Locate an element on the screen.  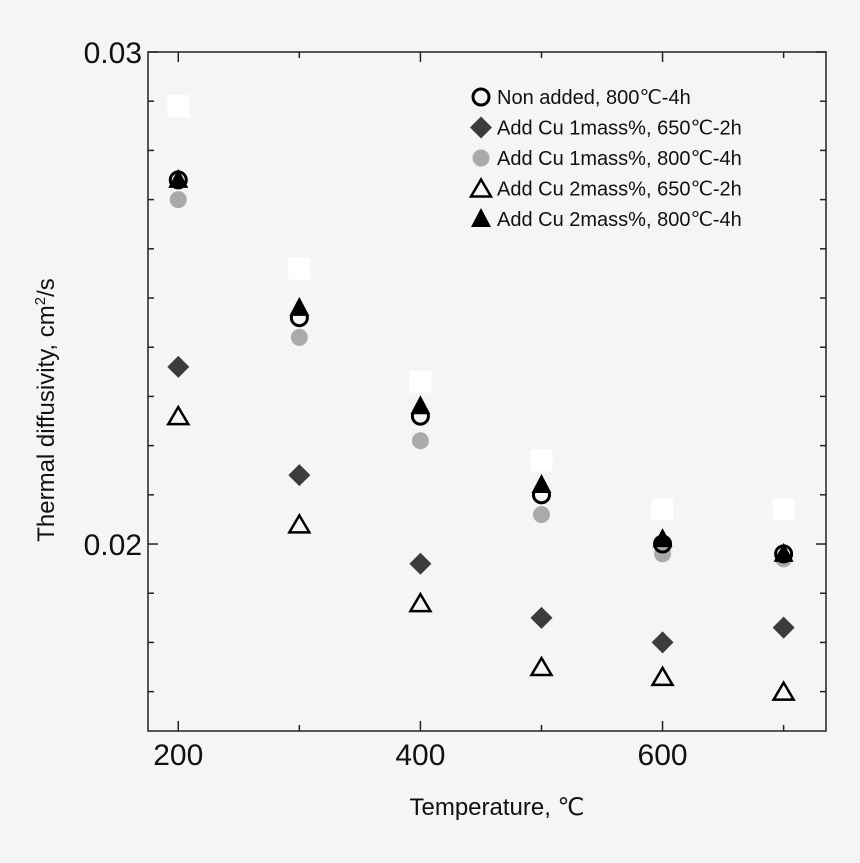
x-tick-label: 200 is located at coordinates (178, 755).